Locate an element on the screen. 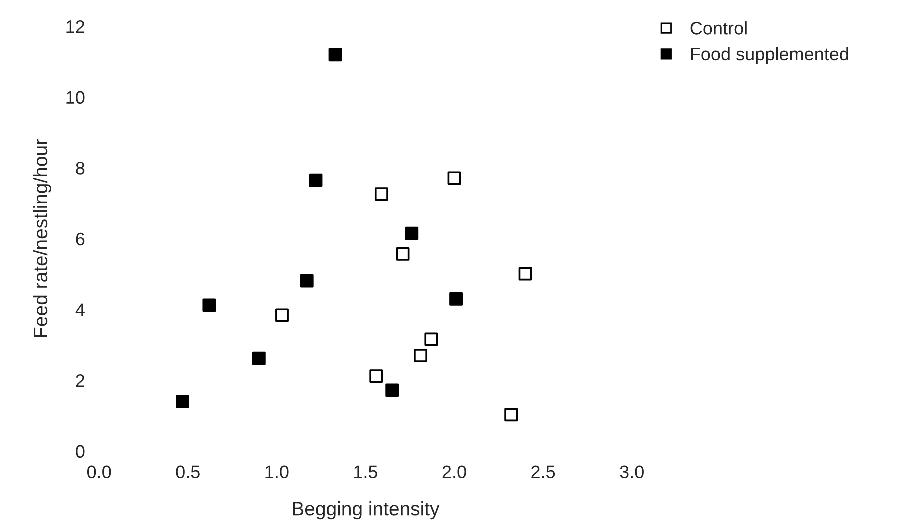 This screenshot has height=531, width=903. x-tick-label: 0.5 is located at coordinates (188, 472).